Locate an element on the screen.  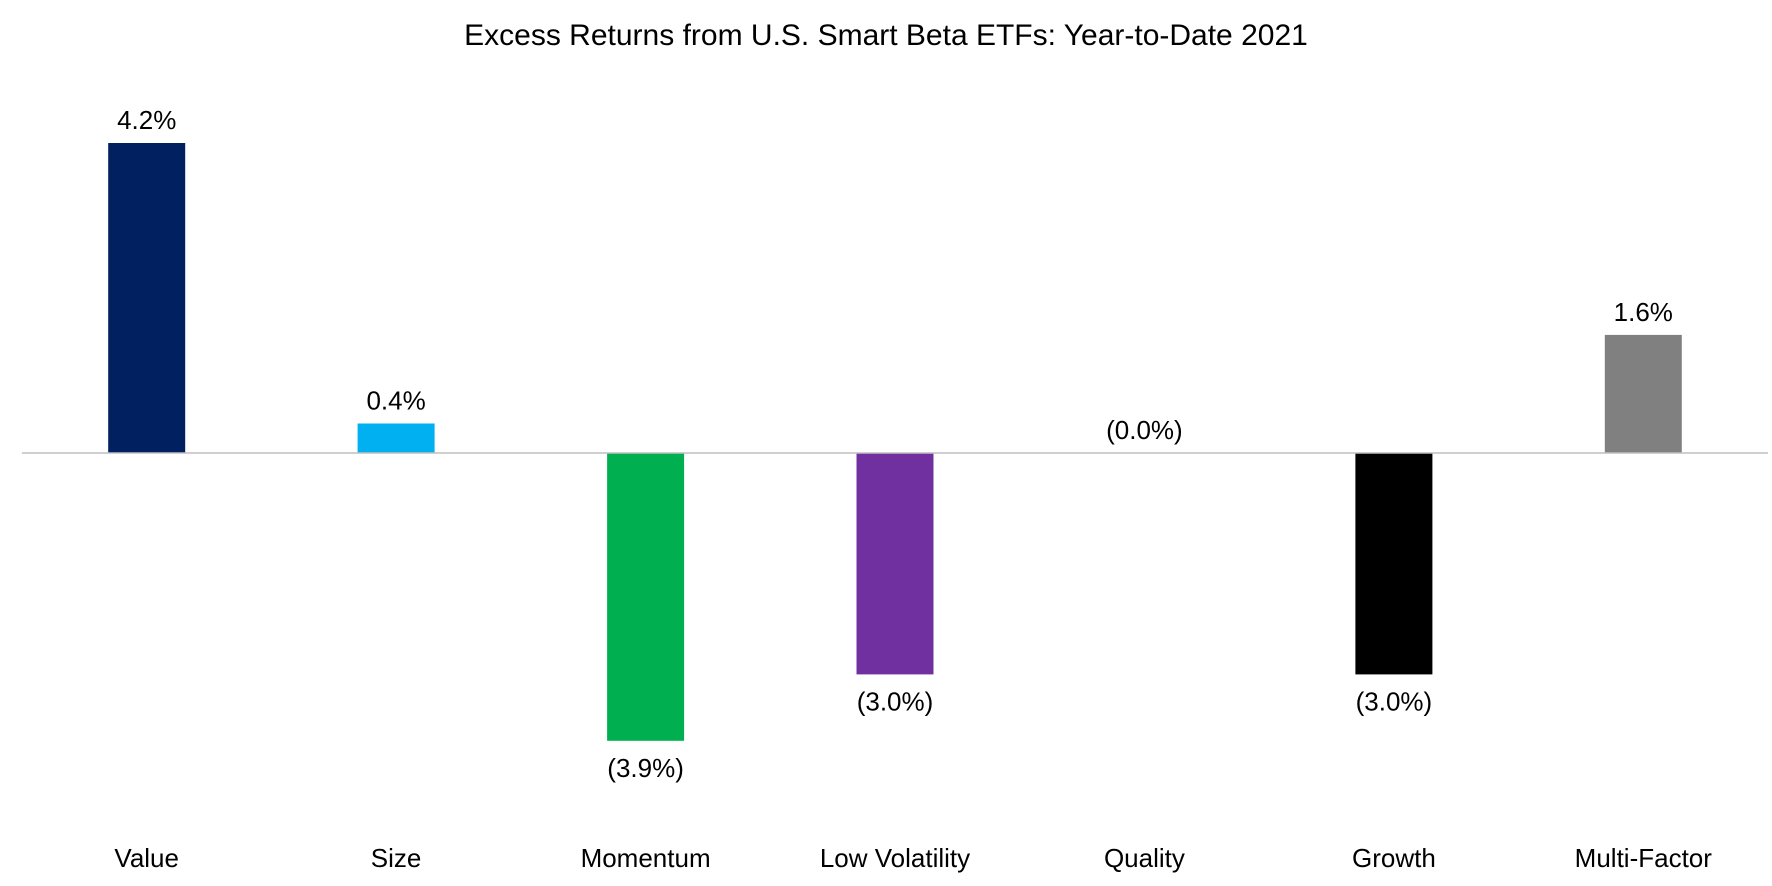
data-label-multi-factor: 1.6% is located at coordinates (1643, 312).